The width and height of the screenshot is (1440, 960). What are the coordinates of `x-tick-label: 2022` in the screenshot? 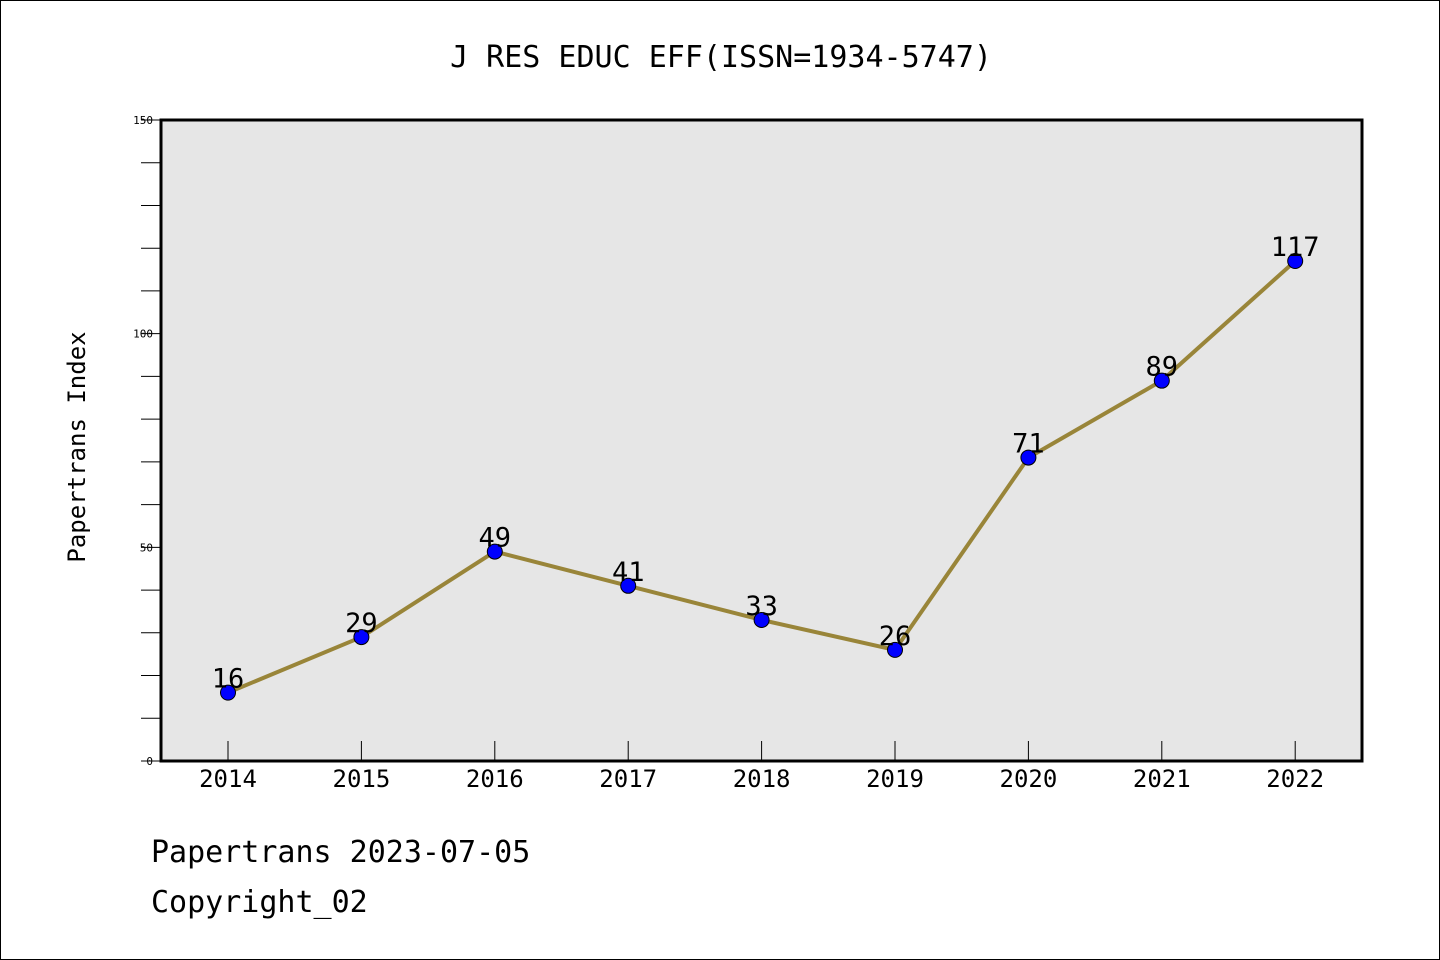 It's located at (1295, 779).